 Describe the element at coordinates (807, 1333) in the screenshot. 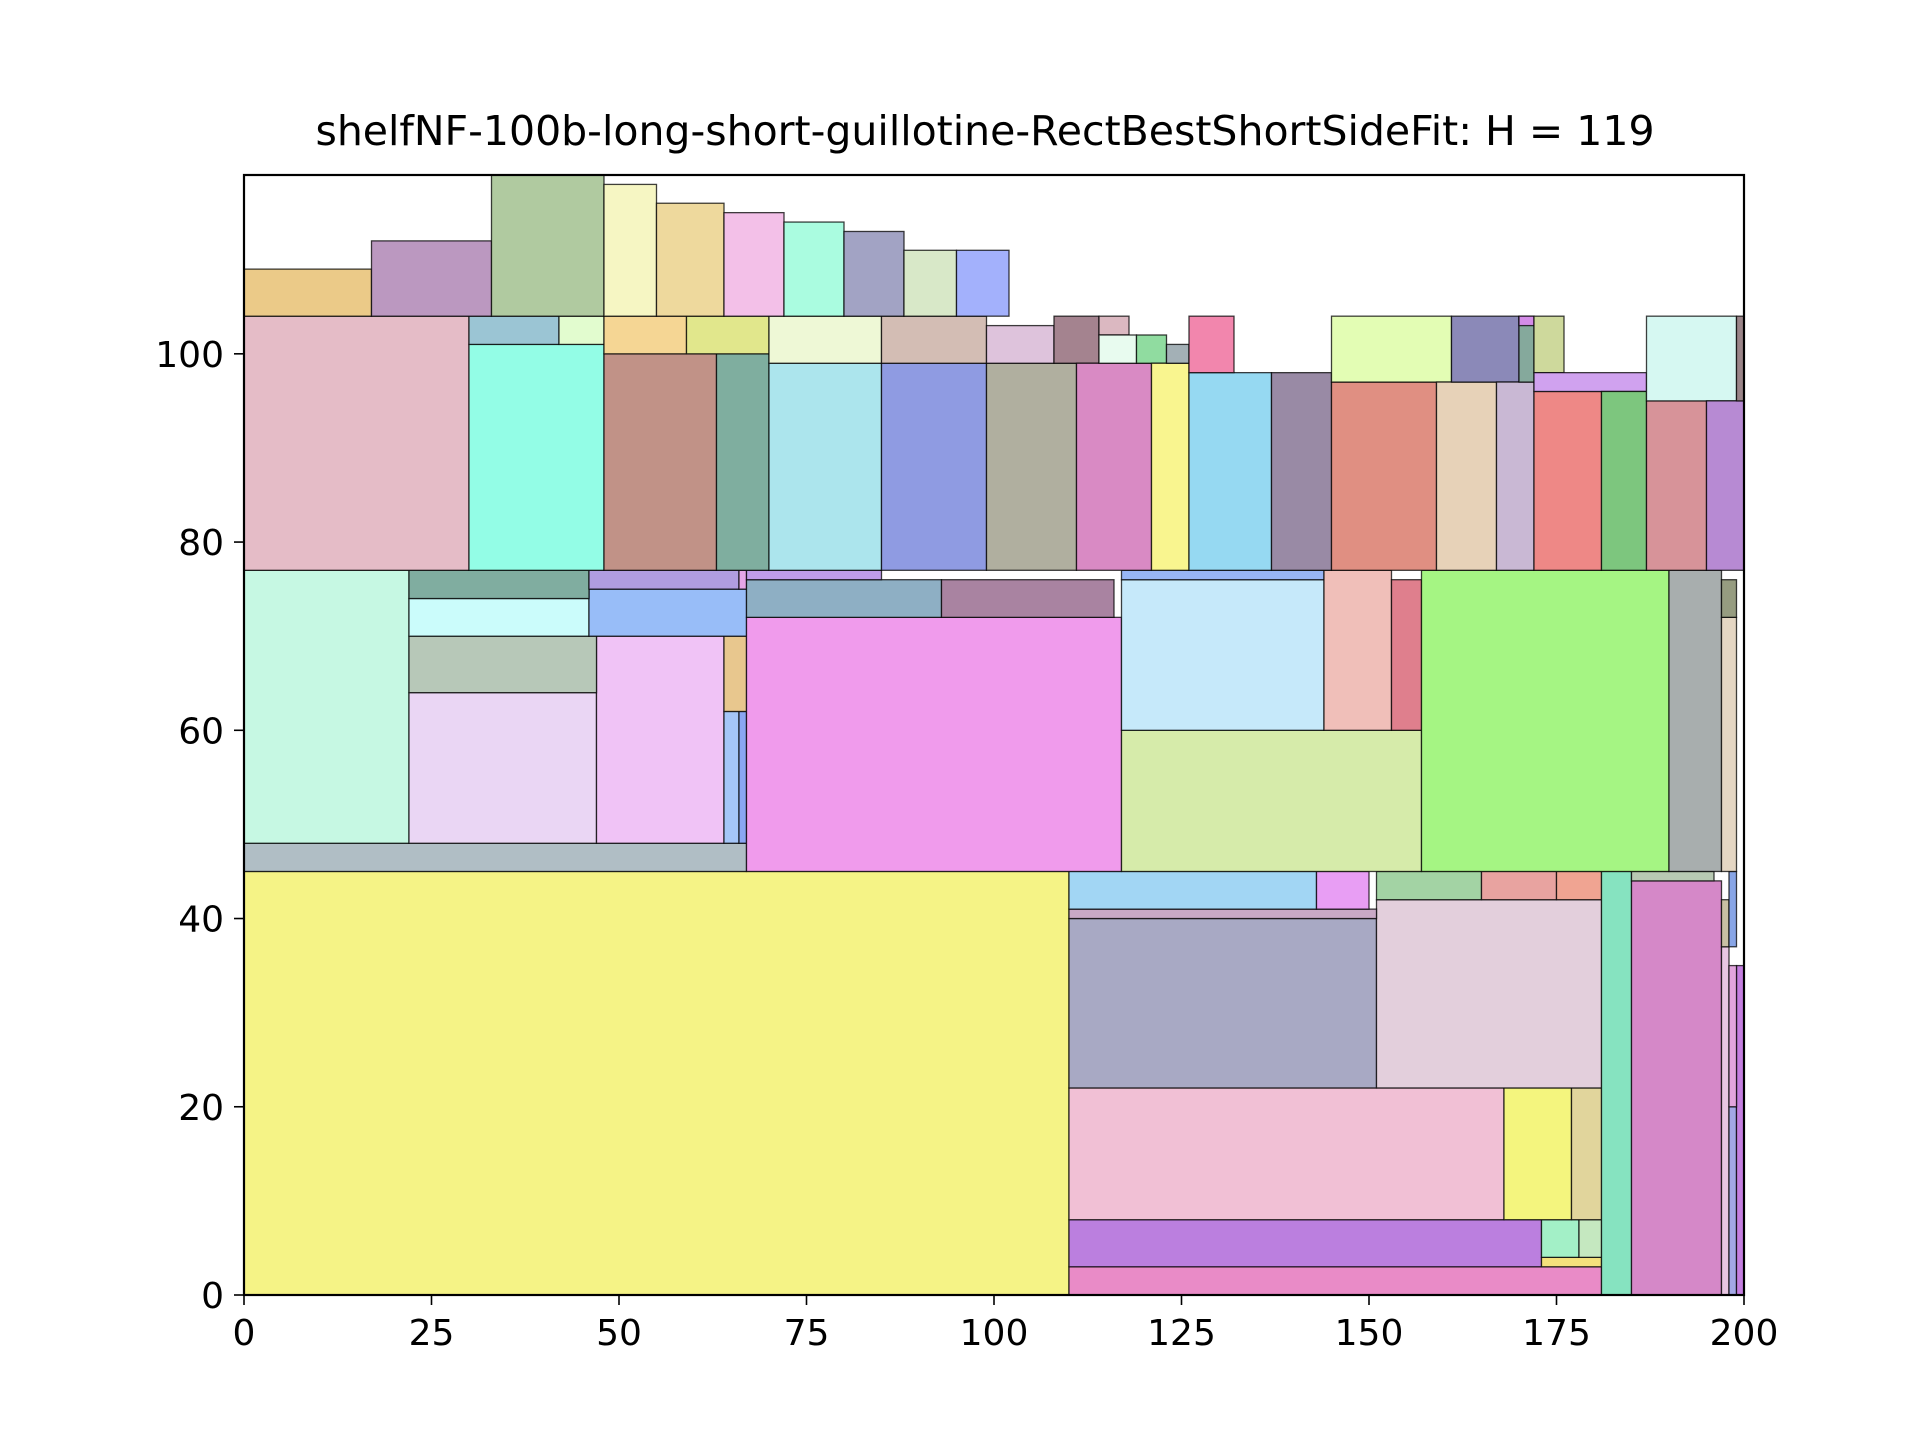

I see `x-tick-label-3: 75` at that location.